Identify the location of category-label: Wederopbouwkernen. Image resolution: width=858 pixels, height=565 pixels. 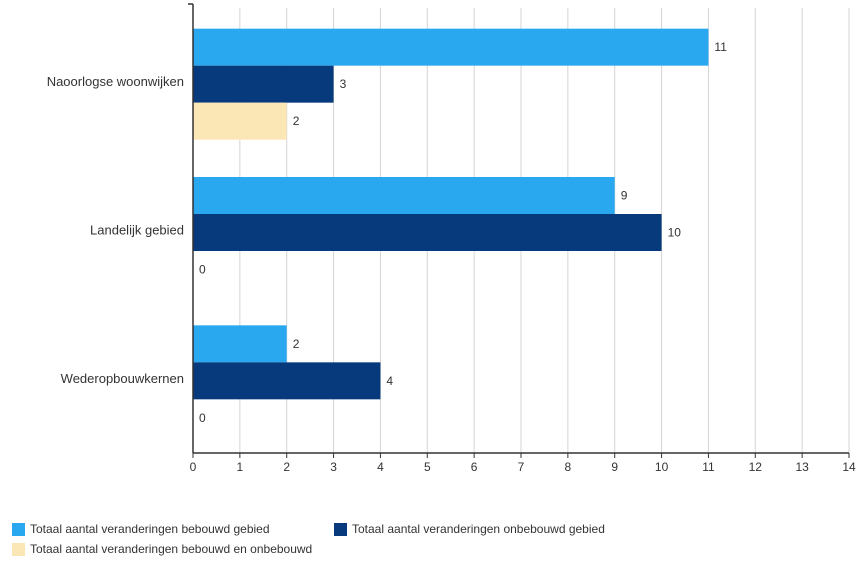
(122, 378).